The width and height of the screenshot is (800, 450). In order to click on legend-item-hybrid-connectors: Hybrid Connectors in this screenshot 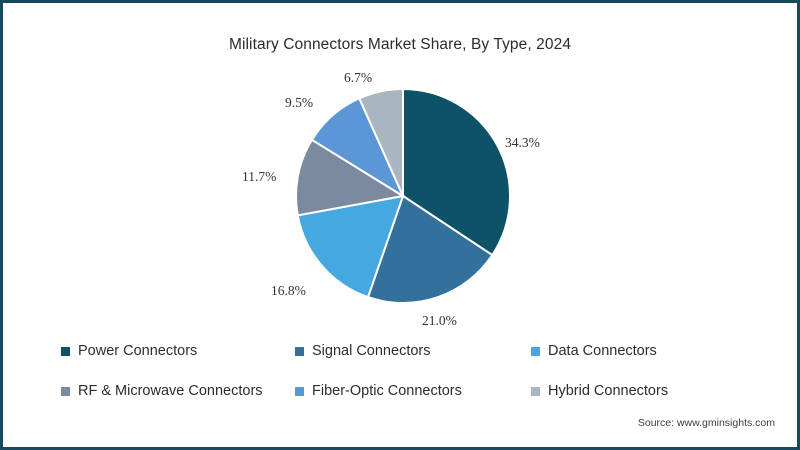, I will do `click(599, 391)`.